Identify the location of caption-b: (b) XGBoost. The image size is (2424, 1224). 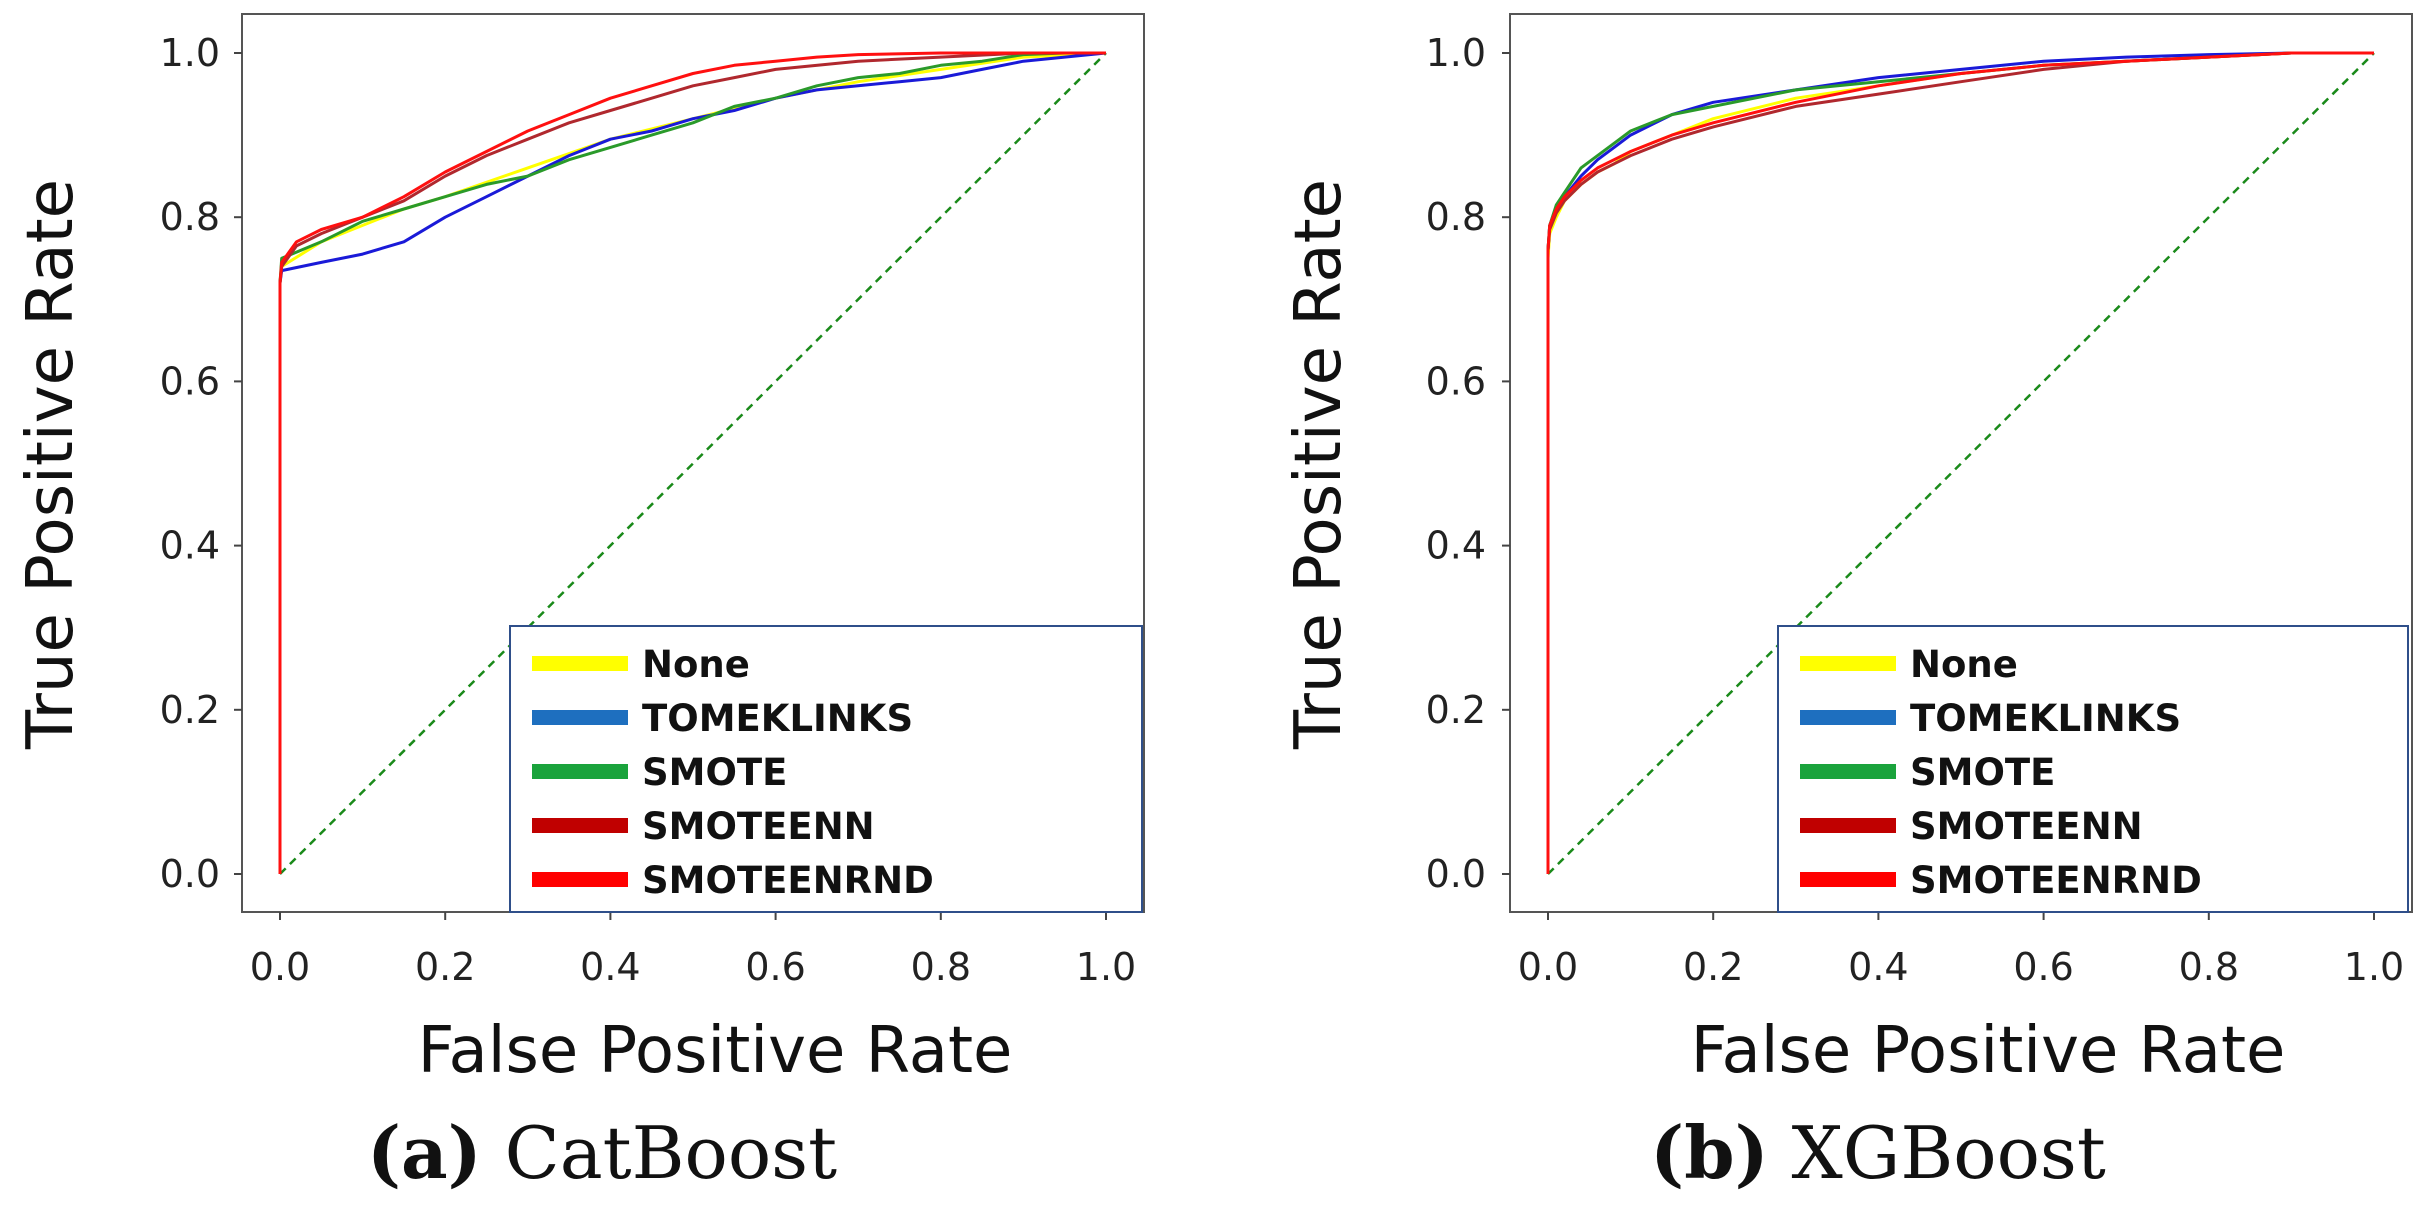
(1878, 1152).